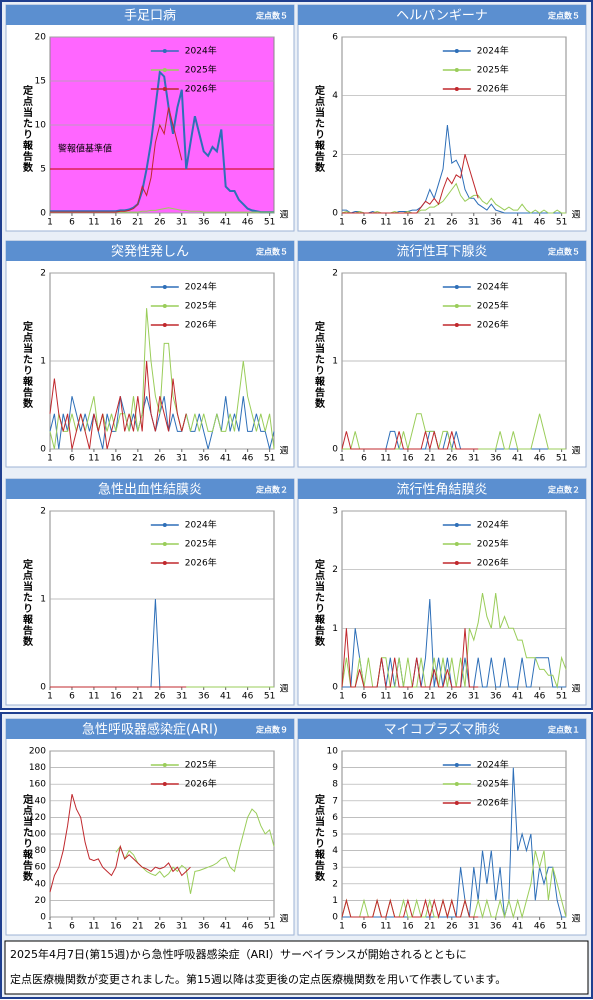 The height and width of the screenshot is (1000, 593). Describe the element at coordinates (271, 490) in the screenshot. I see `panel-subtitle: 定点数２` at that location.